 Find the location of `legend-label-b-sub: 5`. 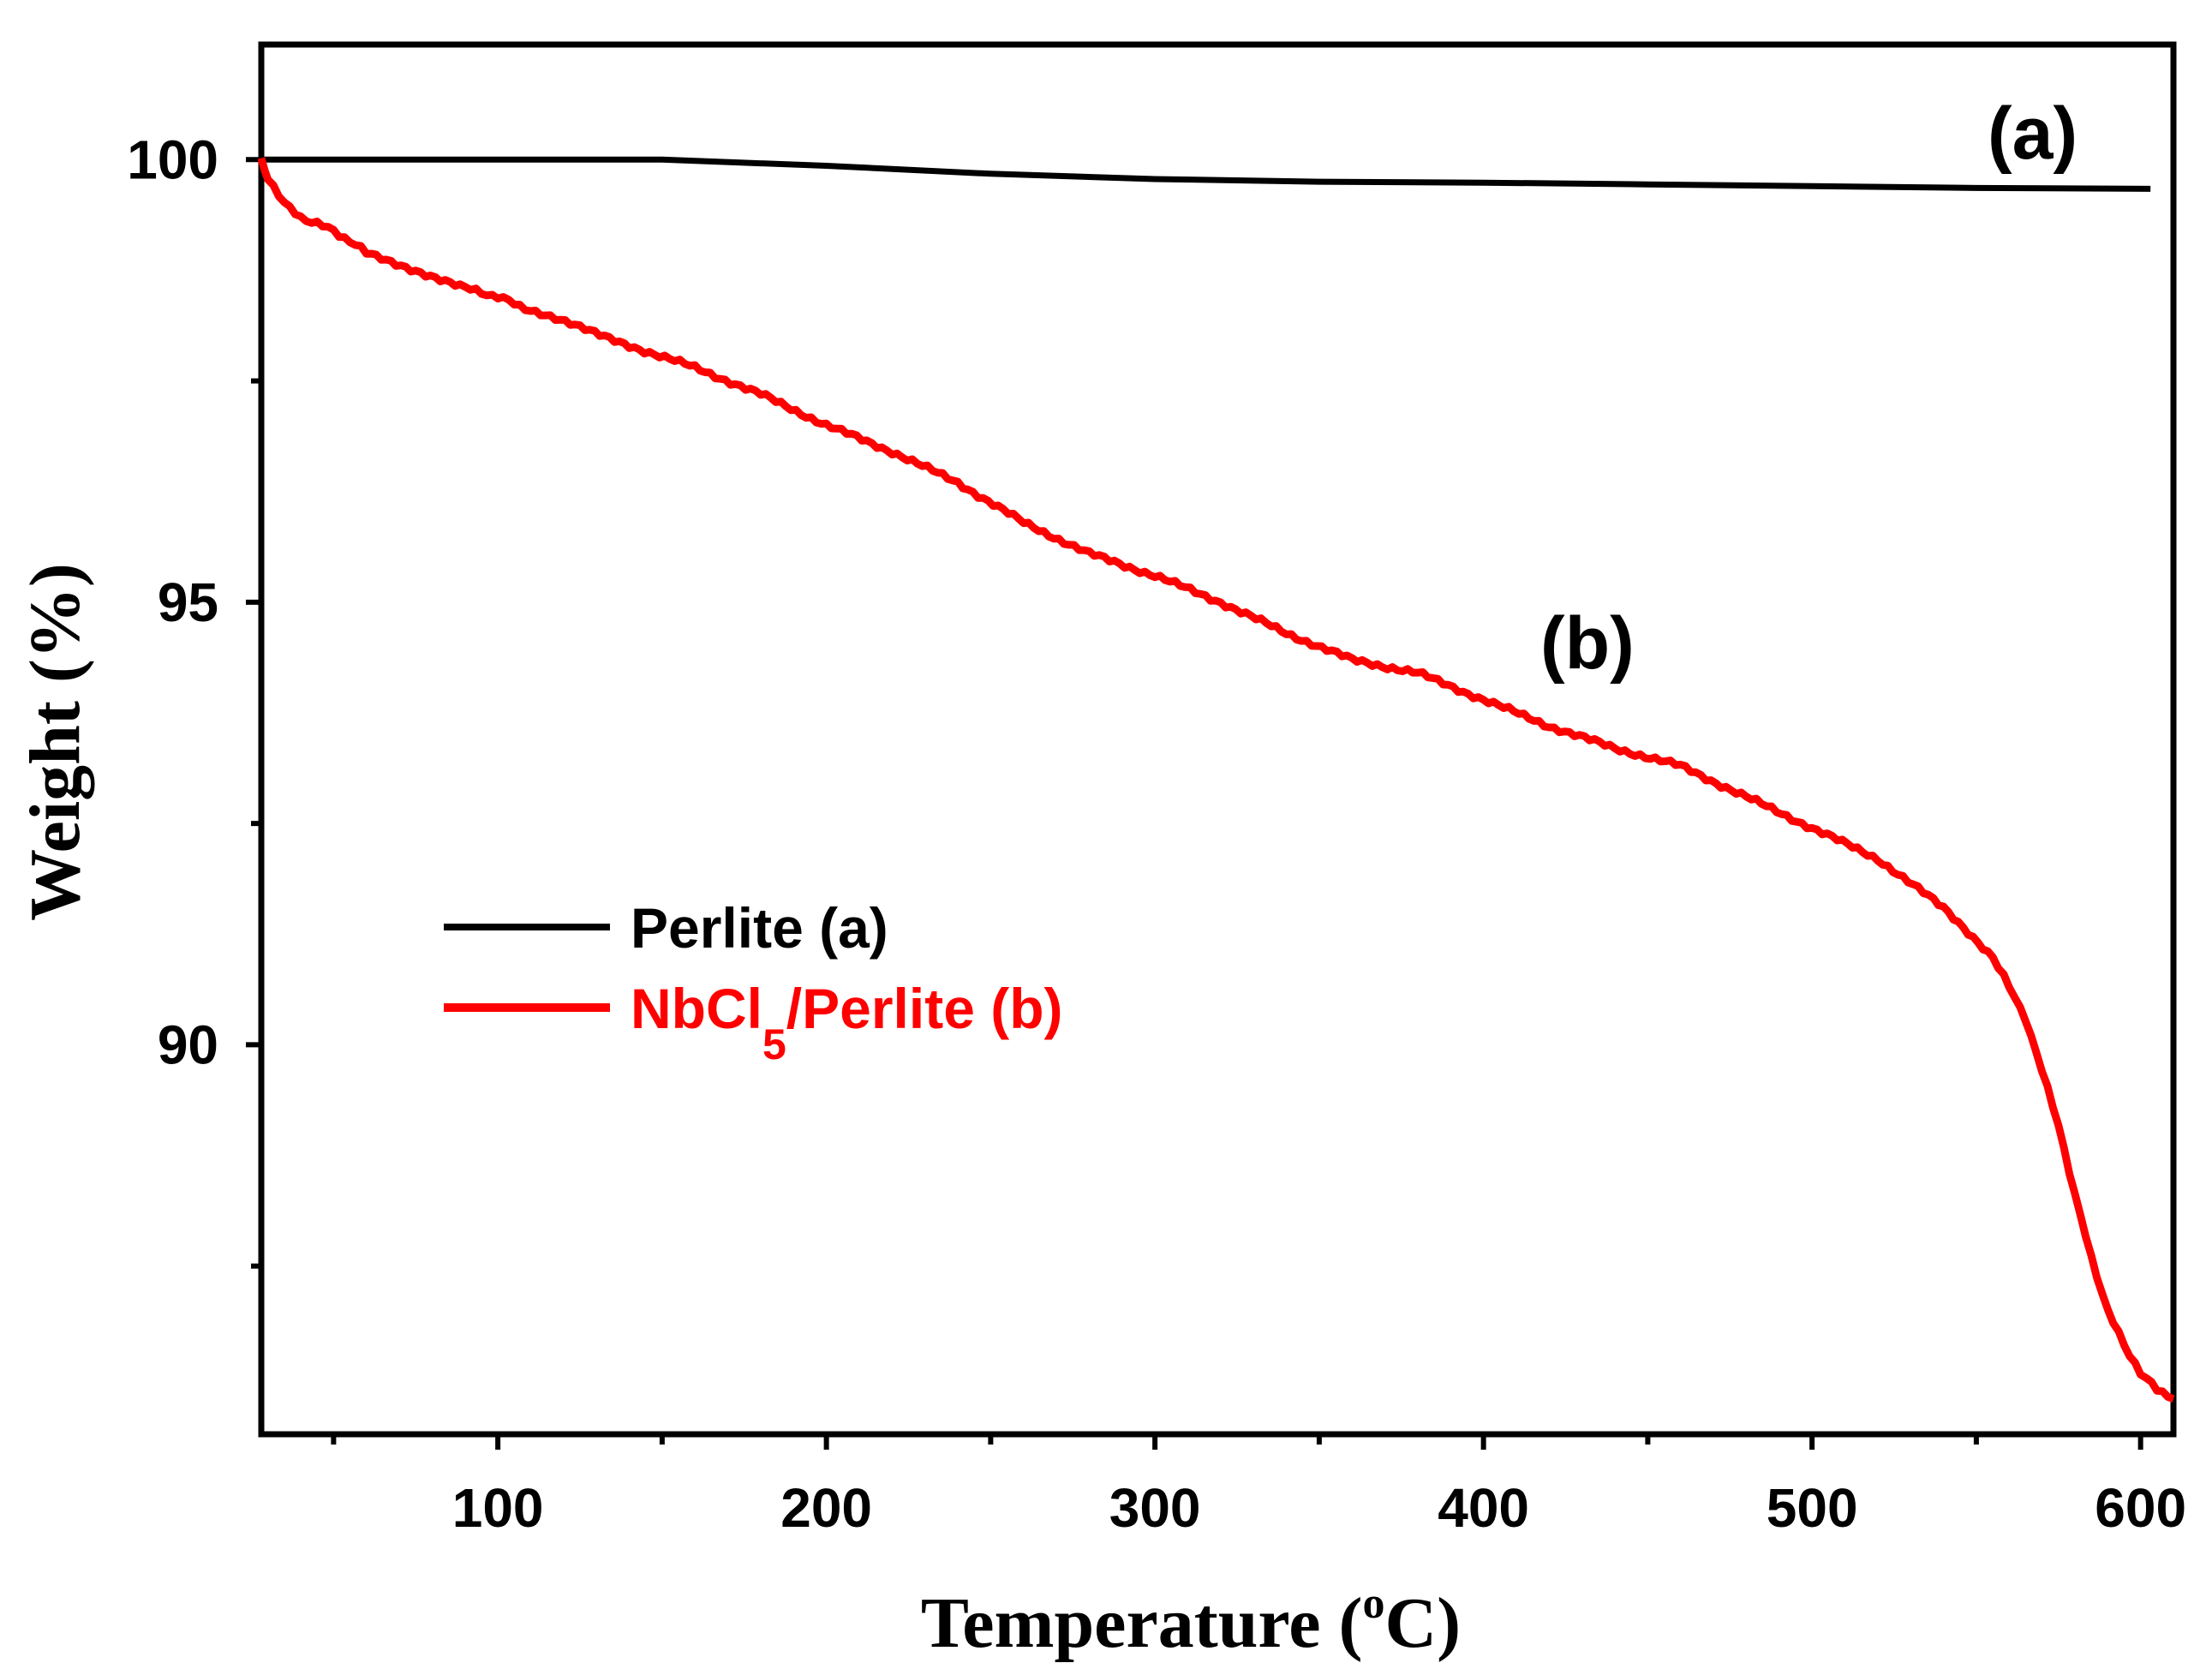

legend-label-b-sub: 5 is located at coordinates (774, 1044).